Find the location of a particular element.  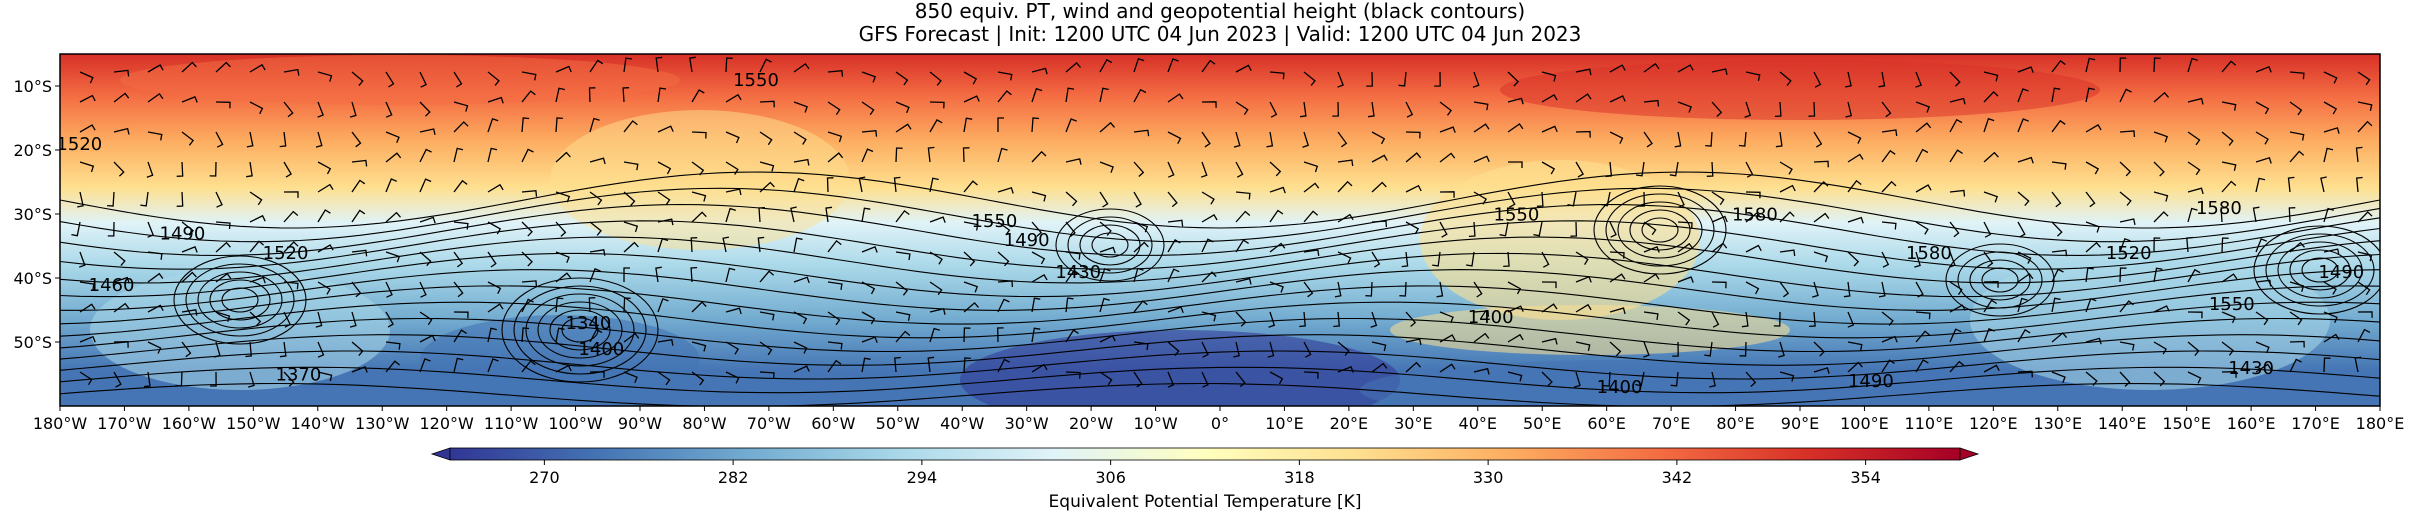

height-contour-label: 1490 is located at coordinates (1871, 381).